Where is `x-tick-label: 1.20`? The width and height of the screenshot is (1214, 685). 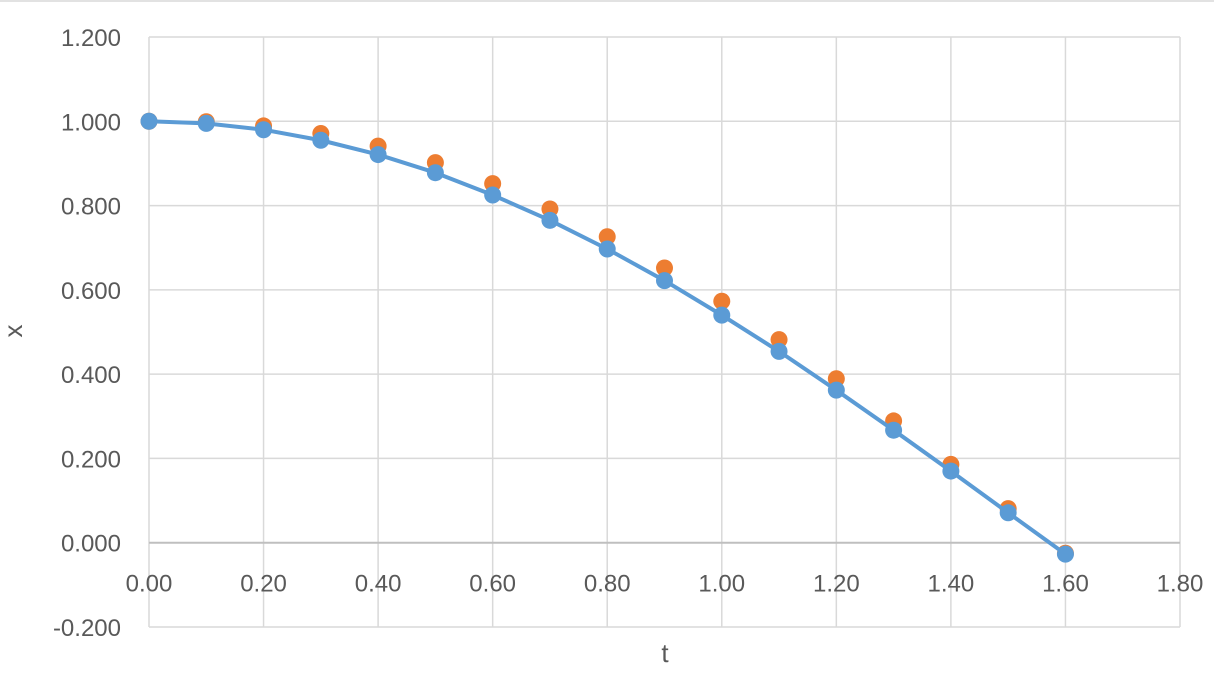 x-tick-label: 1.20 is located at coordinates (836, 584).